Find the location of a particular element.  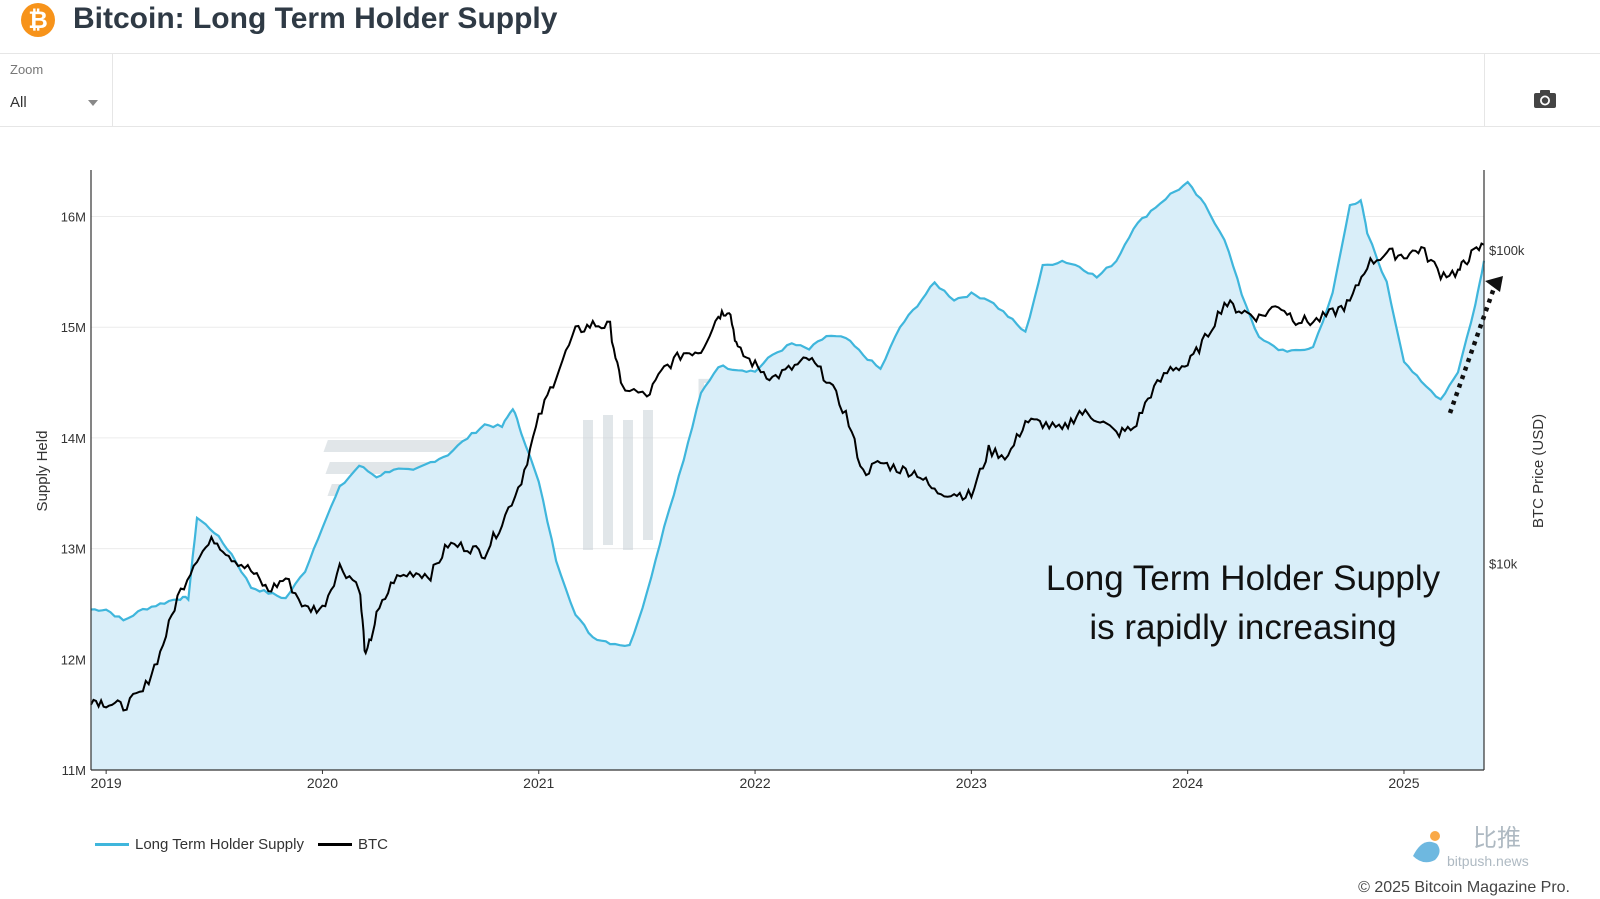

camera-icon is located at coordinates (1545, 99).